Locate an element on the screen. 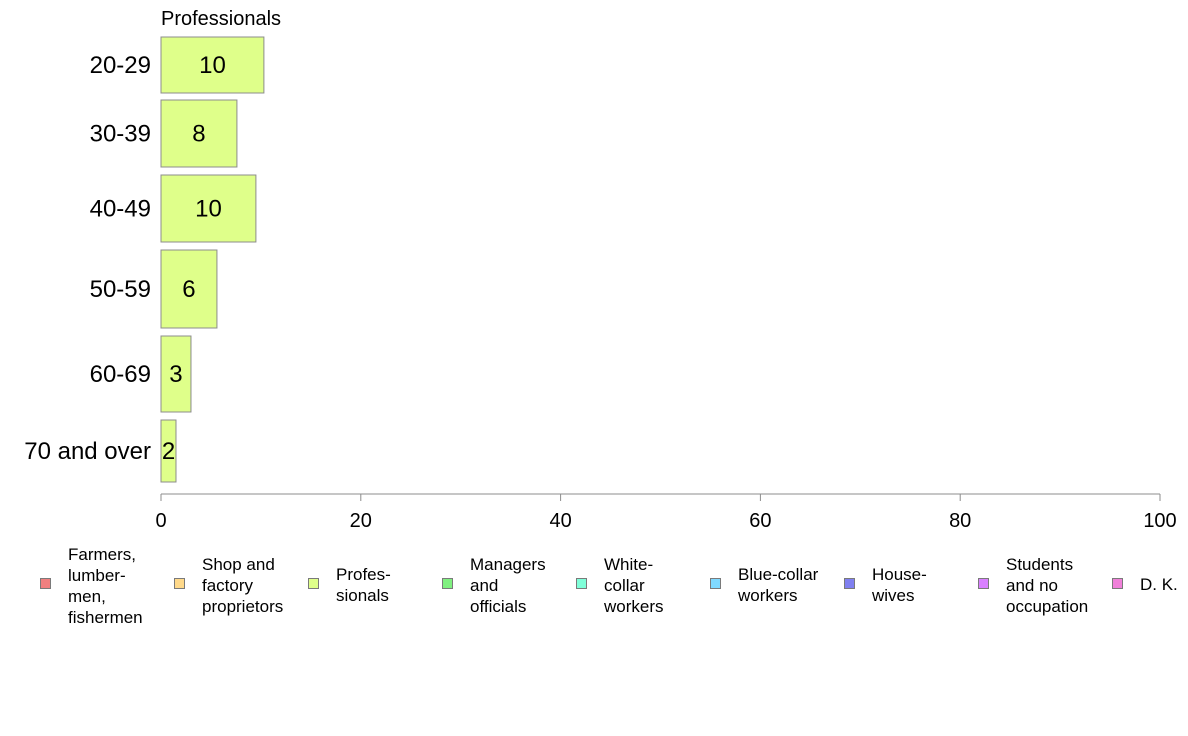 The height and width of the screenshot is (736, 1188). legend-label: Students and no occupation is located at coordinates (1047, 585).